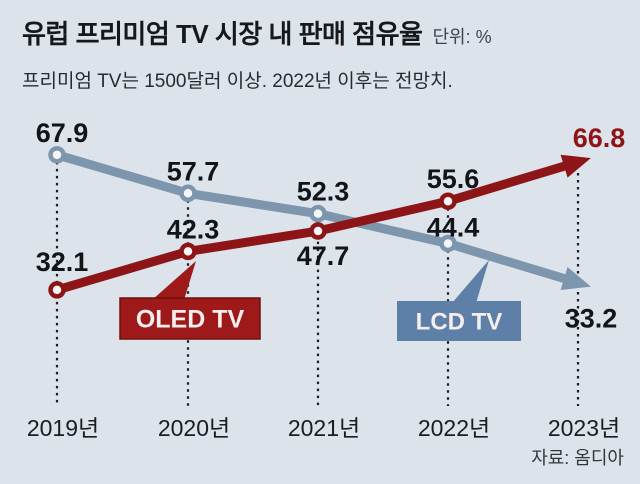 This screenshot has height=484, width=640. Describe the element at coordinates (57, 155) in the screenshot. I see `lcd-tv-point-2019년` at that location.